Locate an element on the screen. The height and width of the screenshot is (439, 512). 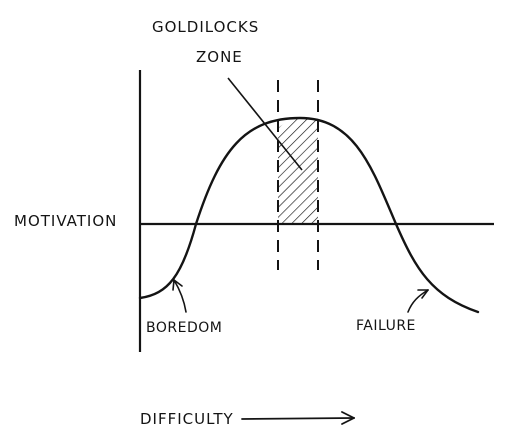
y-axis-label: MOTIVATION is located at coordinates (65, 221).